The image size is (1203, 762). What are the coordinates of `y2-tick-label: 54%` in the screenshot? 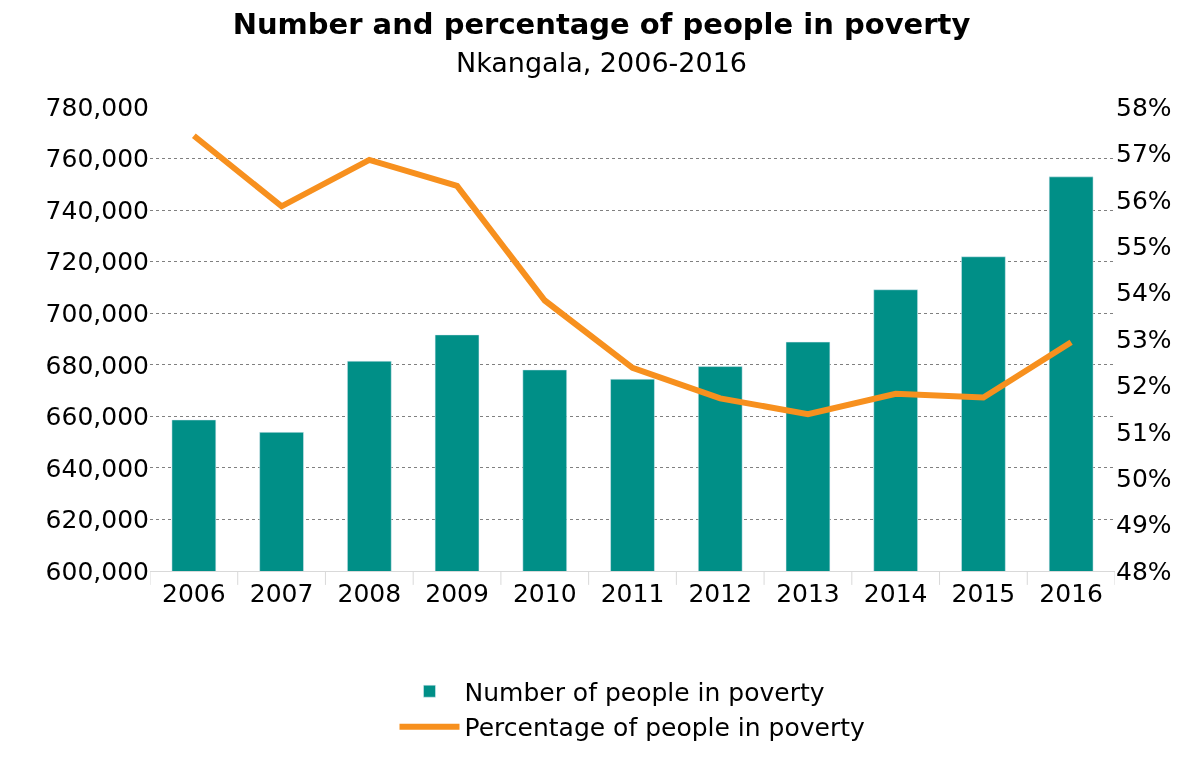 It's located at (1144, 293).